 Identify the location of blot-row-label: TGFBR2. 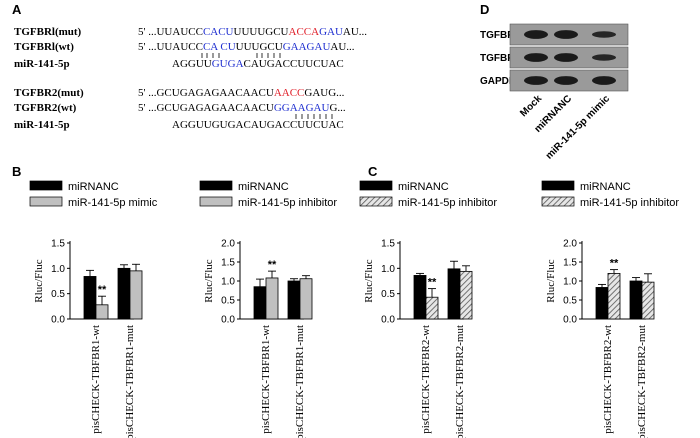
(500, 58).